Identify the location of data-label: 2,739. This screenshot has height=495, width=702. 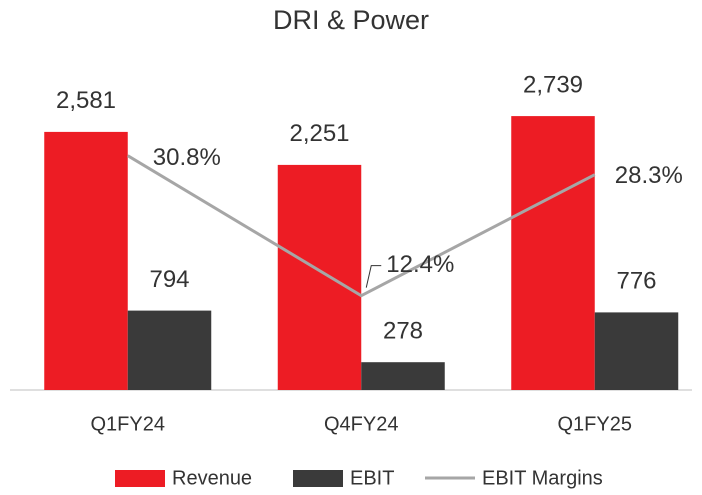
(553, 84).